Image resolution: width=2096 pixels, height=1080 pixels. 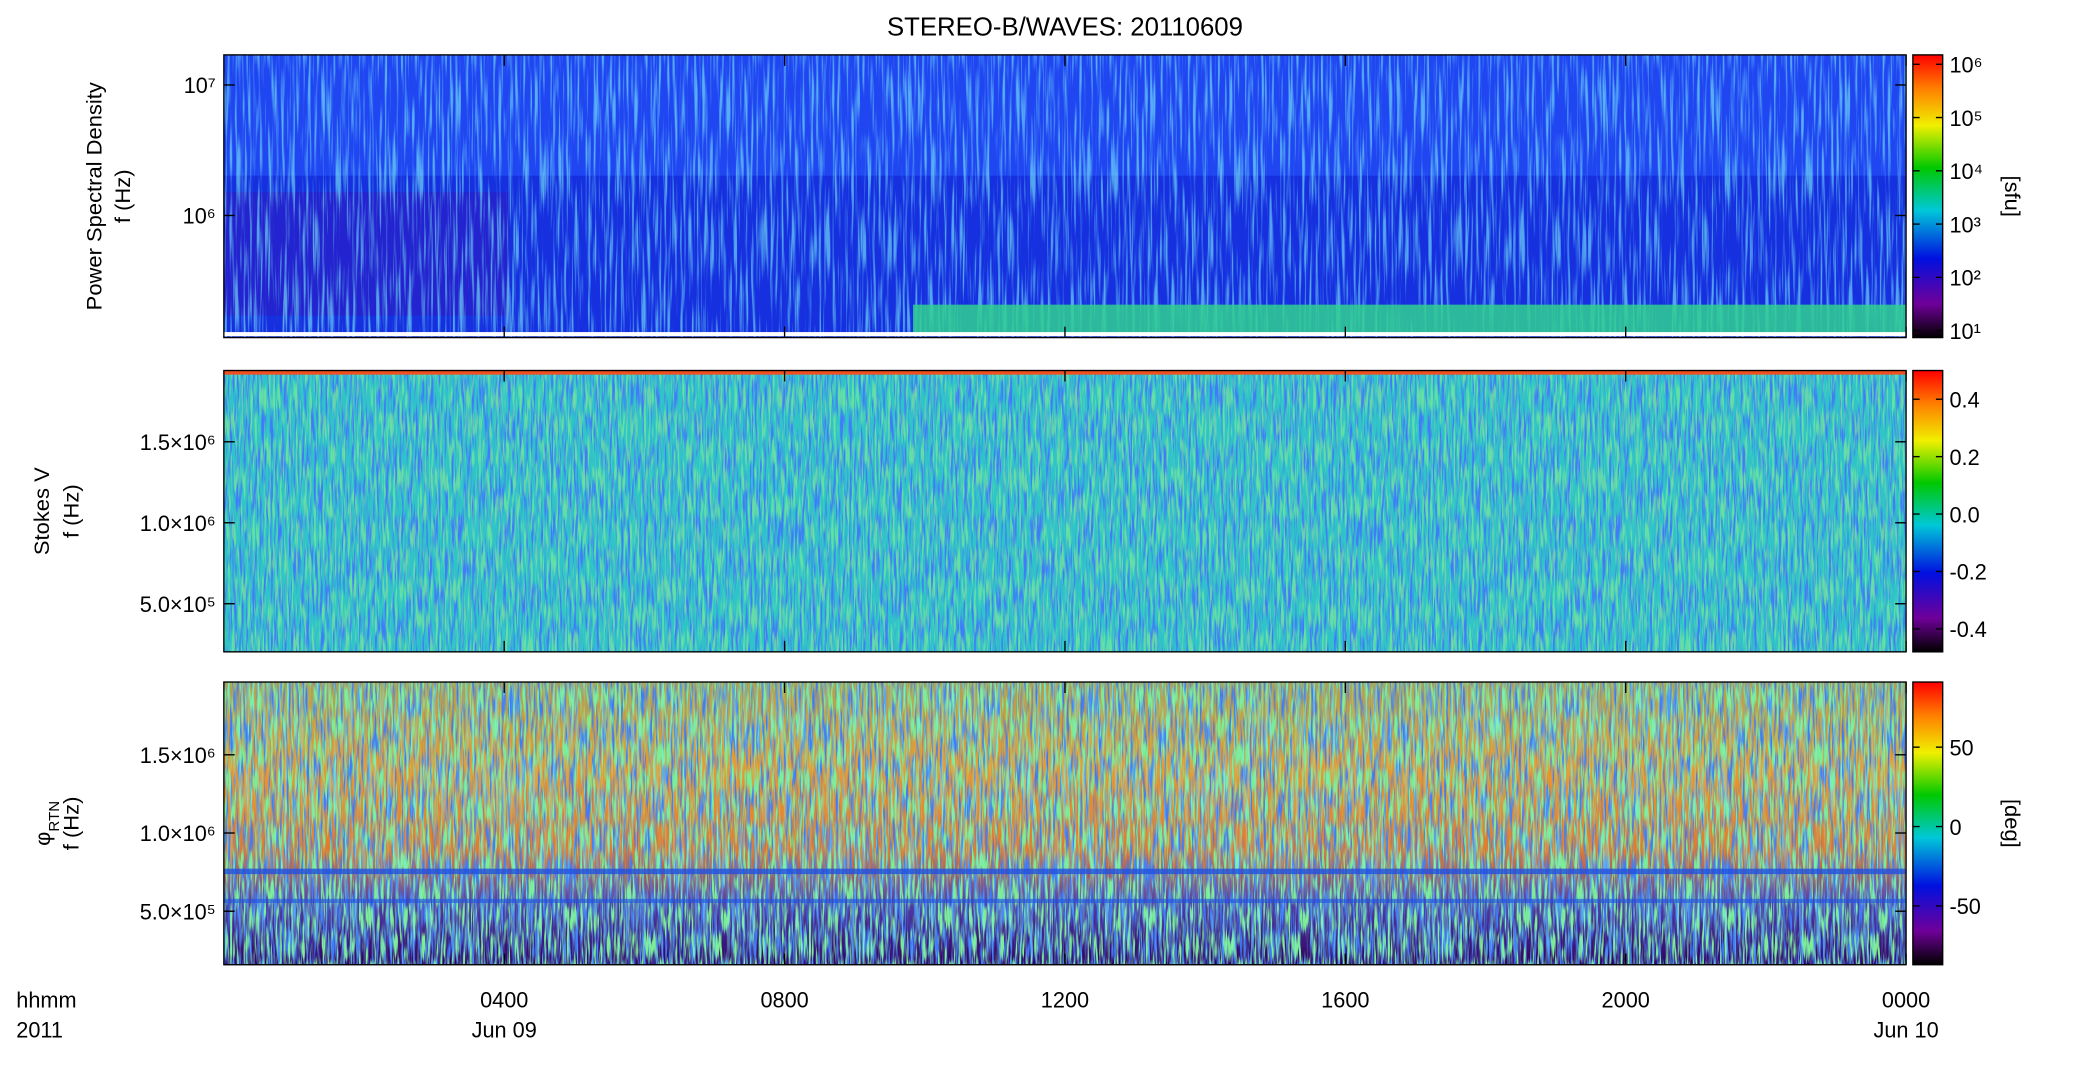 I want to click on colorbar-tick-label: 10², so click(x=1964, y=277).